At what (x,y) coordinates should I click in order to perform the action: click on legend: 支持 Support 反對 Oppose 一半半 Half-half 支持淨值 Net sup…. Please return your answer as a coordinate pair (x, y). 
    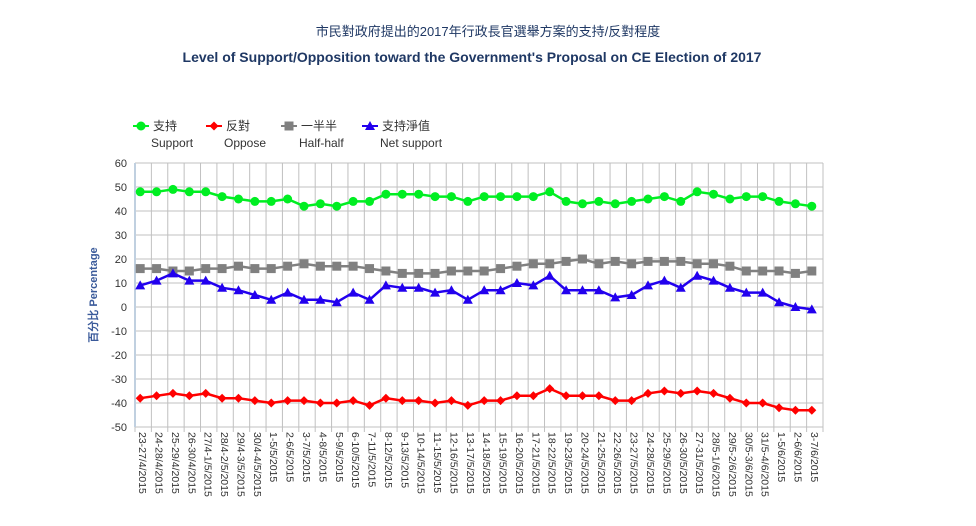
    Looking at the image, I should click on (288, 134).